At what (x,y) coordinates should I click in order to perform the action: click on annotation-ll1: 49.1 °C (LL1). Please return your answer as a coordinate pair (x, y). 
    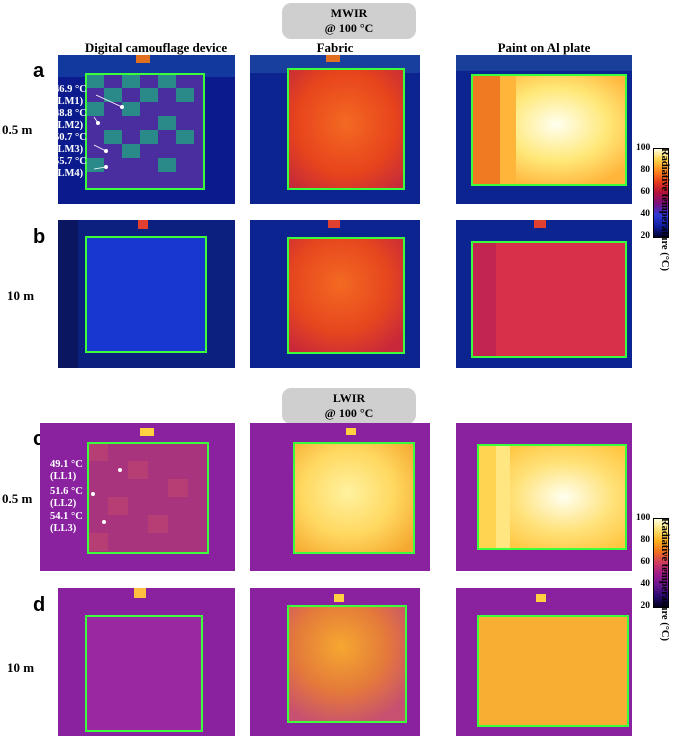
    Looking at the image, I should click on (66, 471).